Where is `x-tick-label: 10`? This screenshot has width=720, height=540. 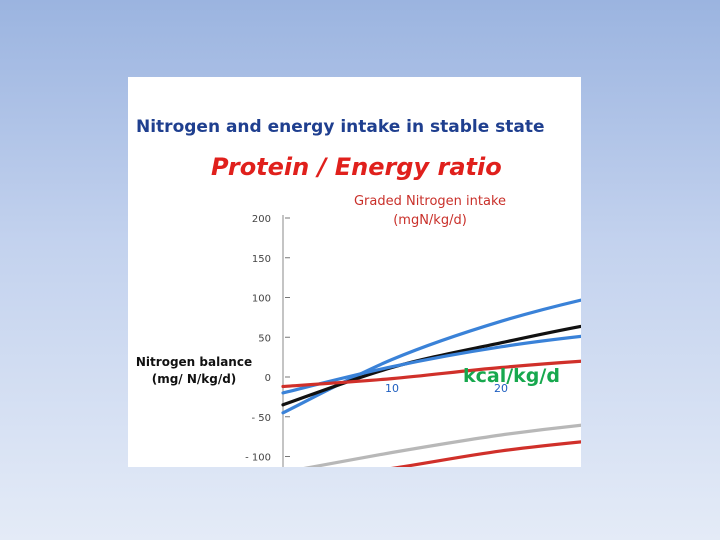 x-tick-label: 10 is located at coordinates (392, 388).